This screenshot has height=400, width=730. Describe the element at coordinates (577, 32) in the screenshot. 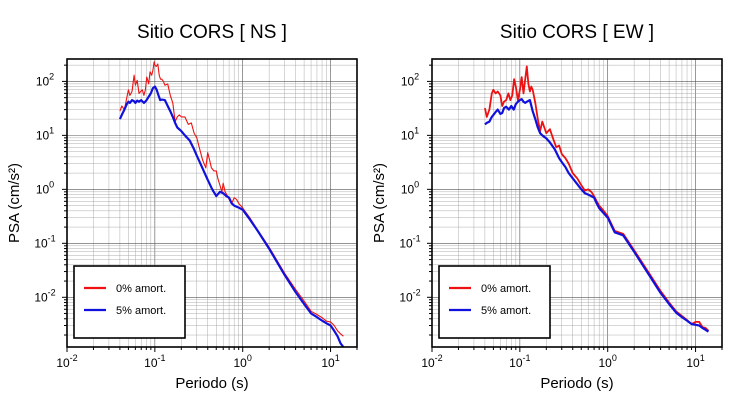

I see `chart-title: Sitio CORS [ EW ]` at that location.